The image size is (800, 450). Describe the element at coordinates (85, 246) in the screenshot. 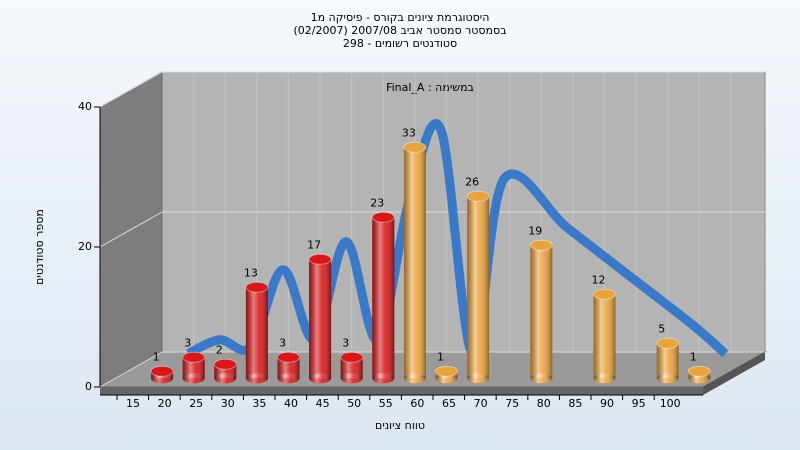

I see `y-tick-label: 20` at that location.